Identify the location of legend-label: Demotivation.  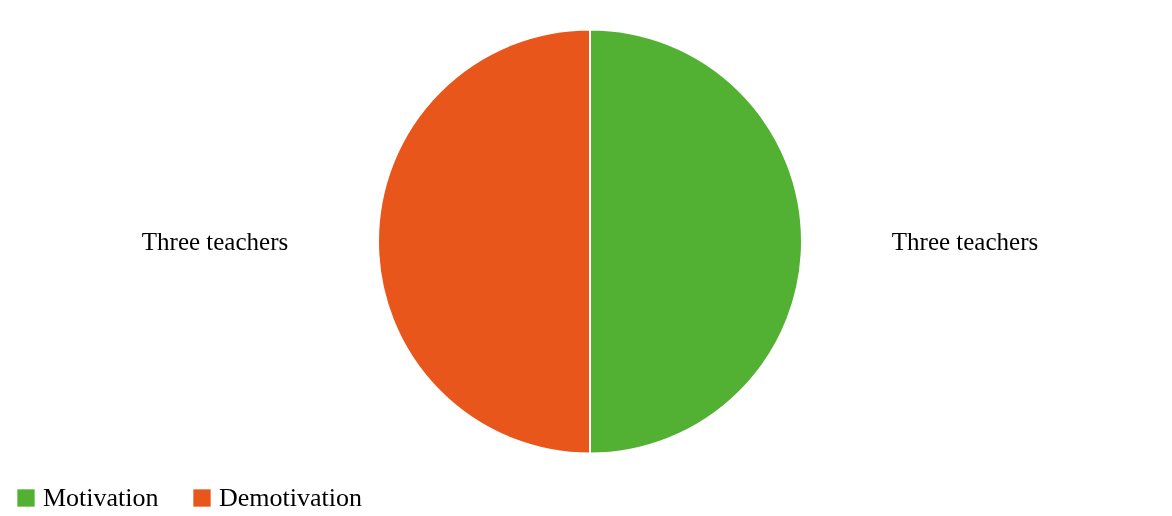
(290, 497).